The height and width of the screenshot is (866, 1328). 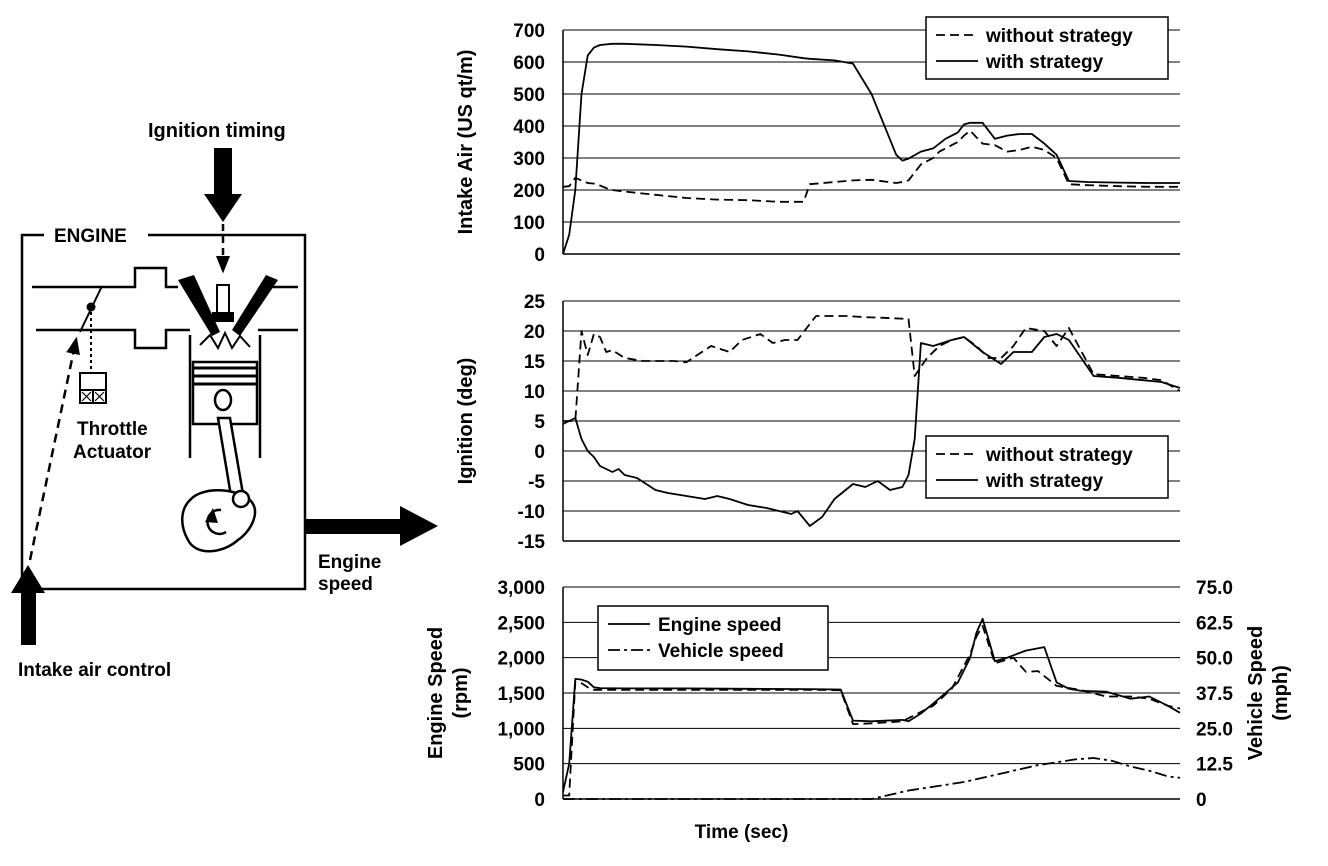 What do you see at coordinates (1256, 693) in the screenshot?
I see `y2-axis-label: Vehicle Speed` at bounding box center [1256, 693].